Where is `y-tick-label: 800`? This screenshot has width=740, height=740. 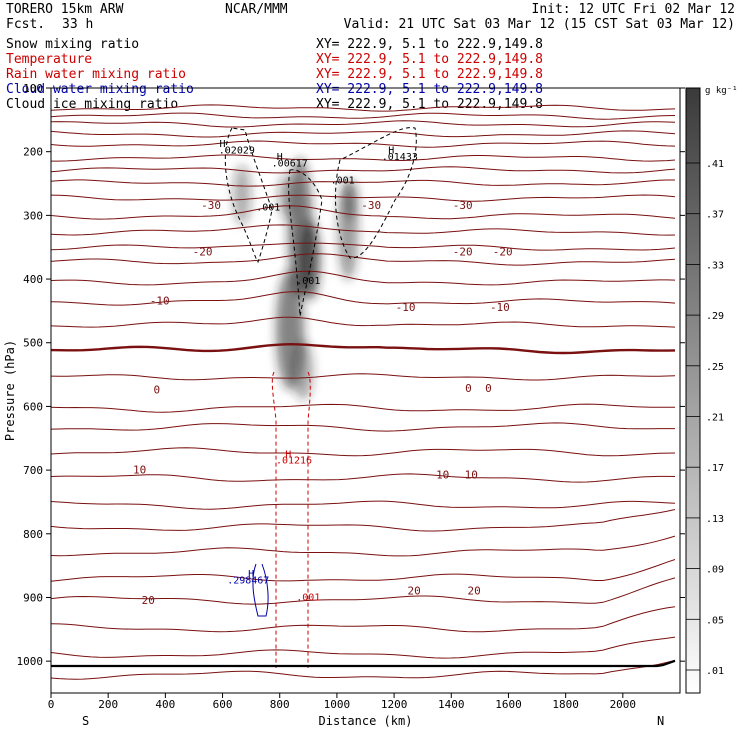
y-tick-label: 800 is located at coordinates (33, 534).